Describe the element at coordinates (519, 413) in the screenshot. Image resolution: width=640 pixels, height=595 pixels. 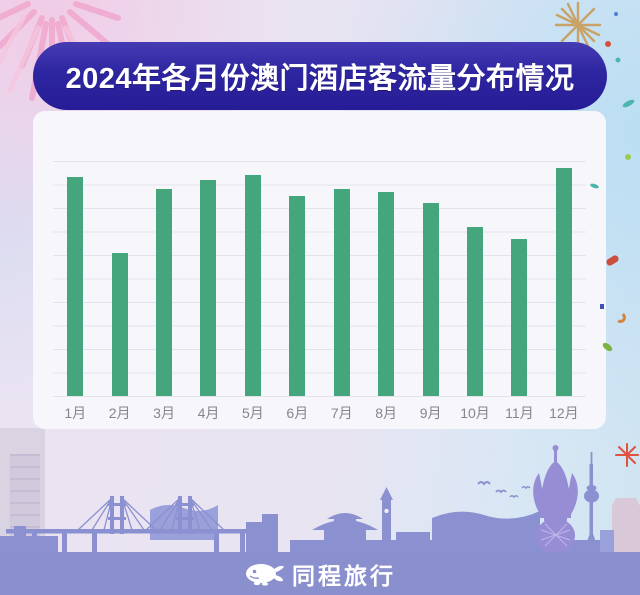
I see `x-axis-label: 11月` at that location.